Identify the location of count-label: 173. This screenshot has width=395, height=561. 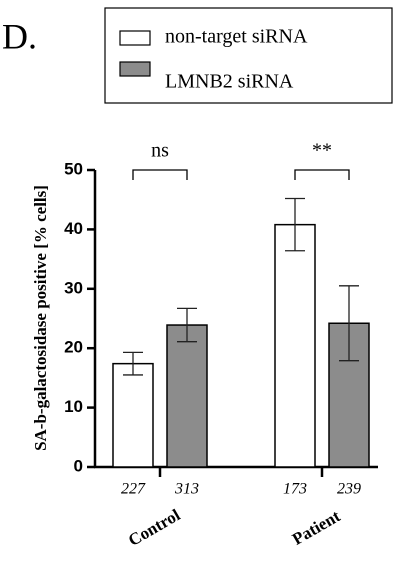
(295, 489).